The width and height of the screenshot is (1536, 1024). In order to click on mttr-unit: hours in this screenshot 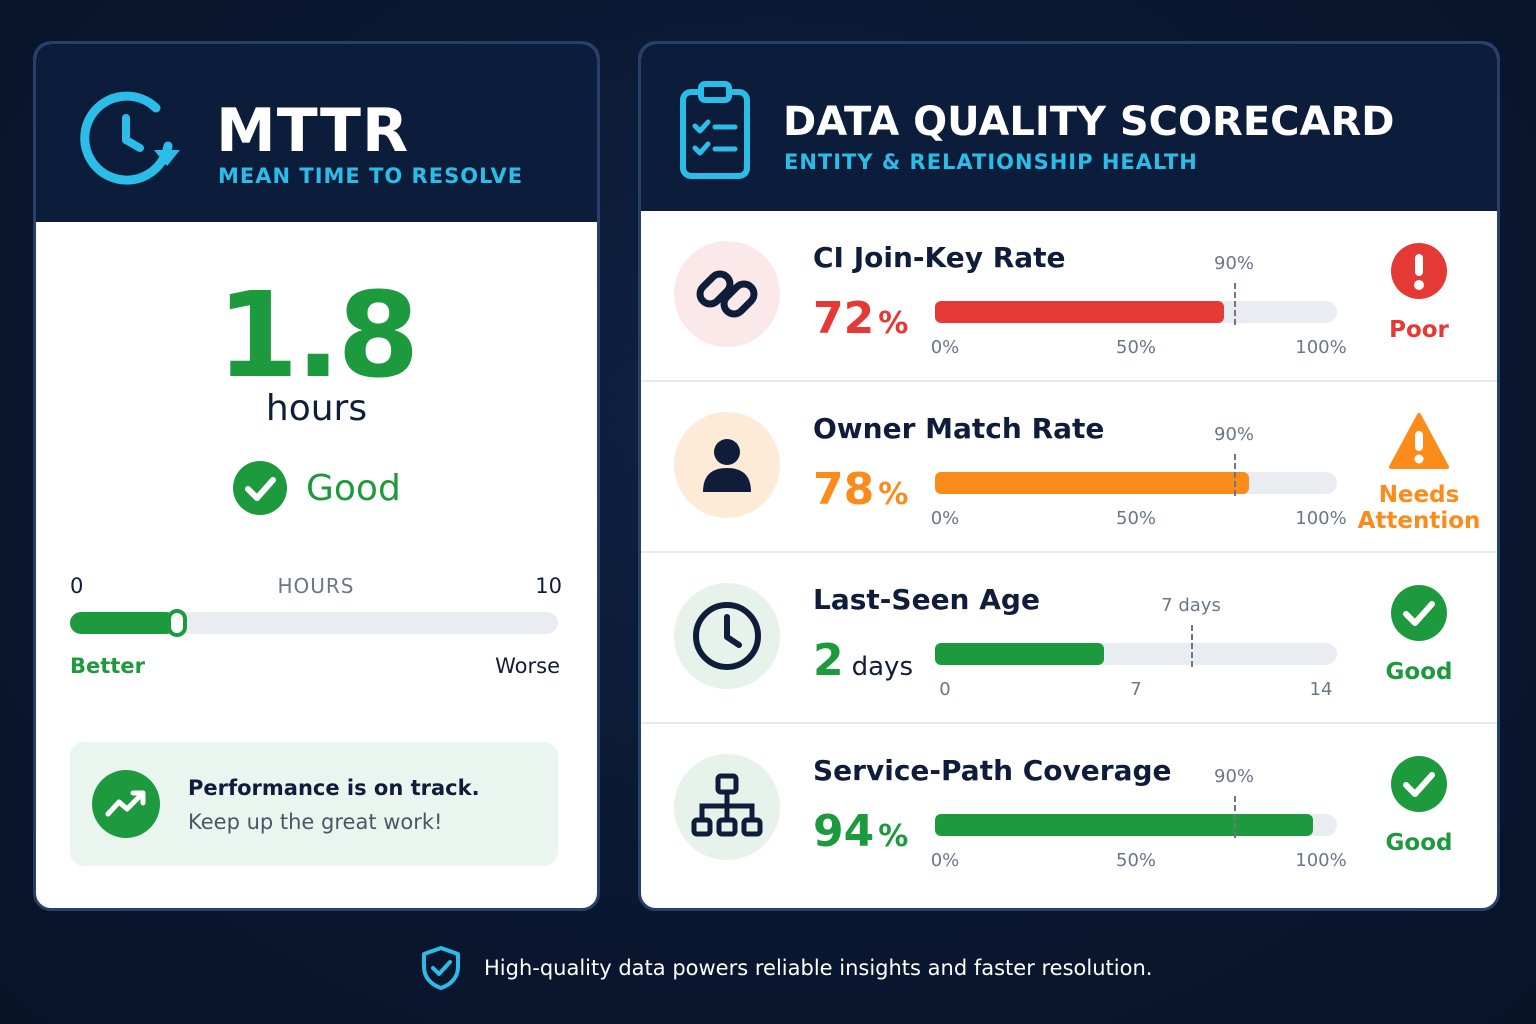, I will do `click(316, 408)`.